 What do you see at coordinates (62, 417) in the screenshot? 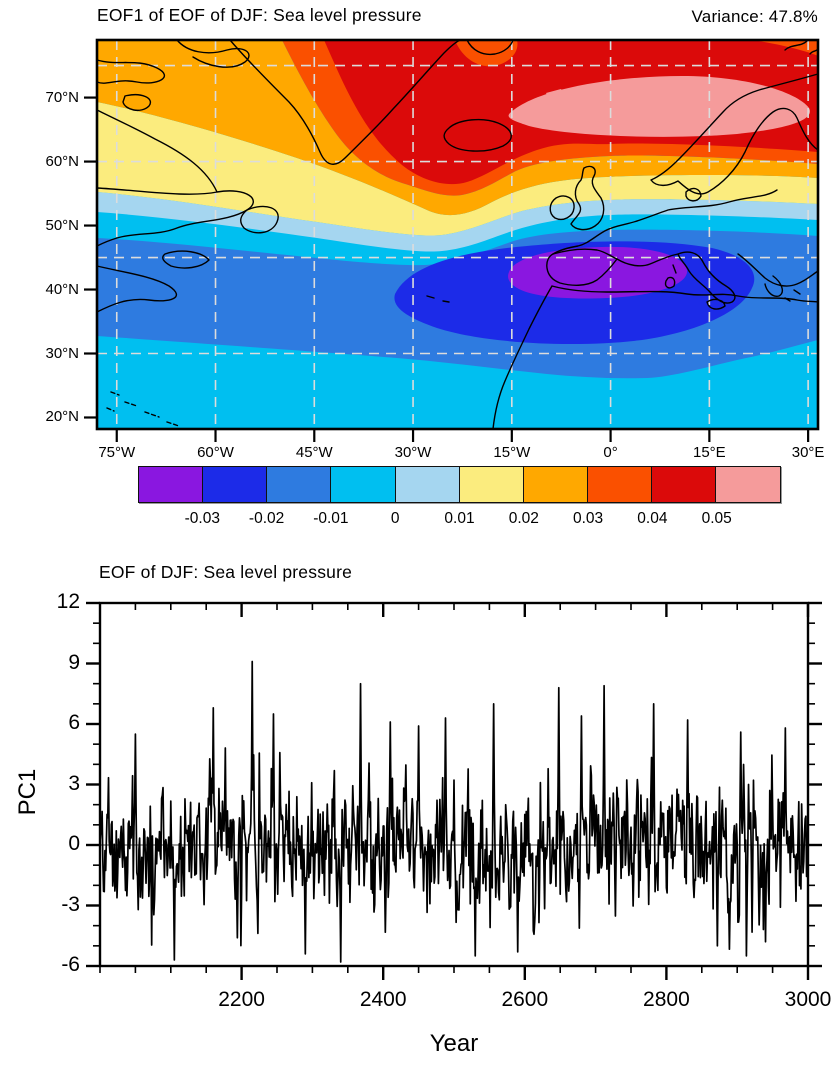
I see `lat-tick-label: 20°N` at bounding box center [62, 417].